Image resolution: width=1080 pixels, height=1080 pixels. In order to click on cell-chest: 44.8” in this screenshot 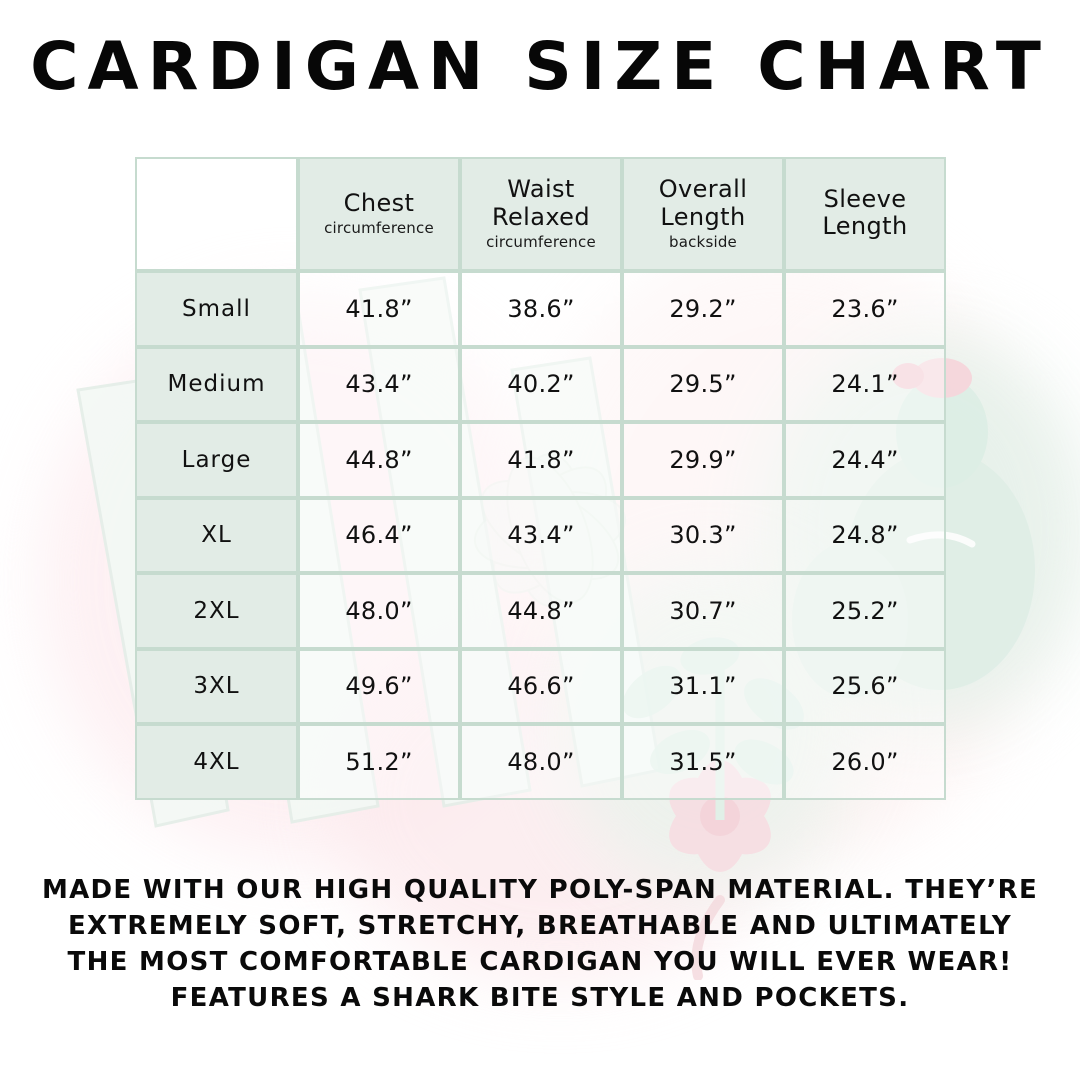, I will do `click(379, 460)`.